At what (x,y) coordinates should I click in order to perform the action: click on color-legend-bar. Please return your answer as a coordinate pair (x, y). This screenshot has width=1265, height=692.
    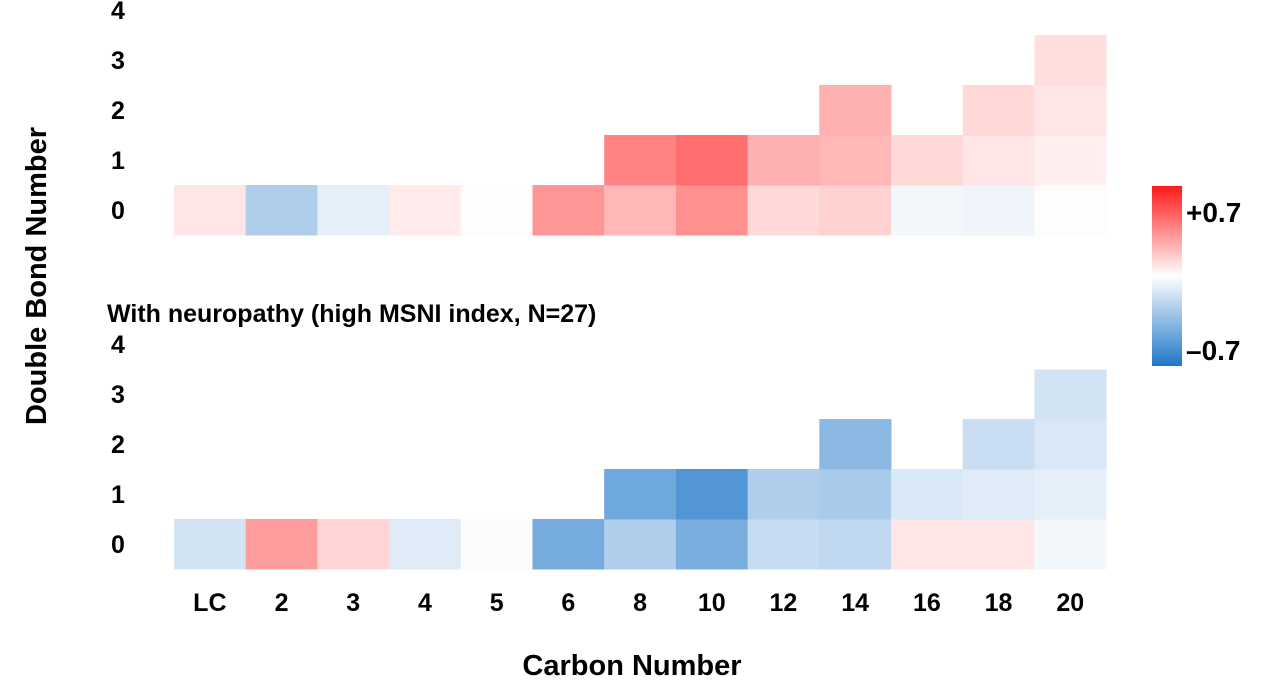
    Looking at the image, I should click on (1167, 276).